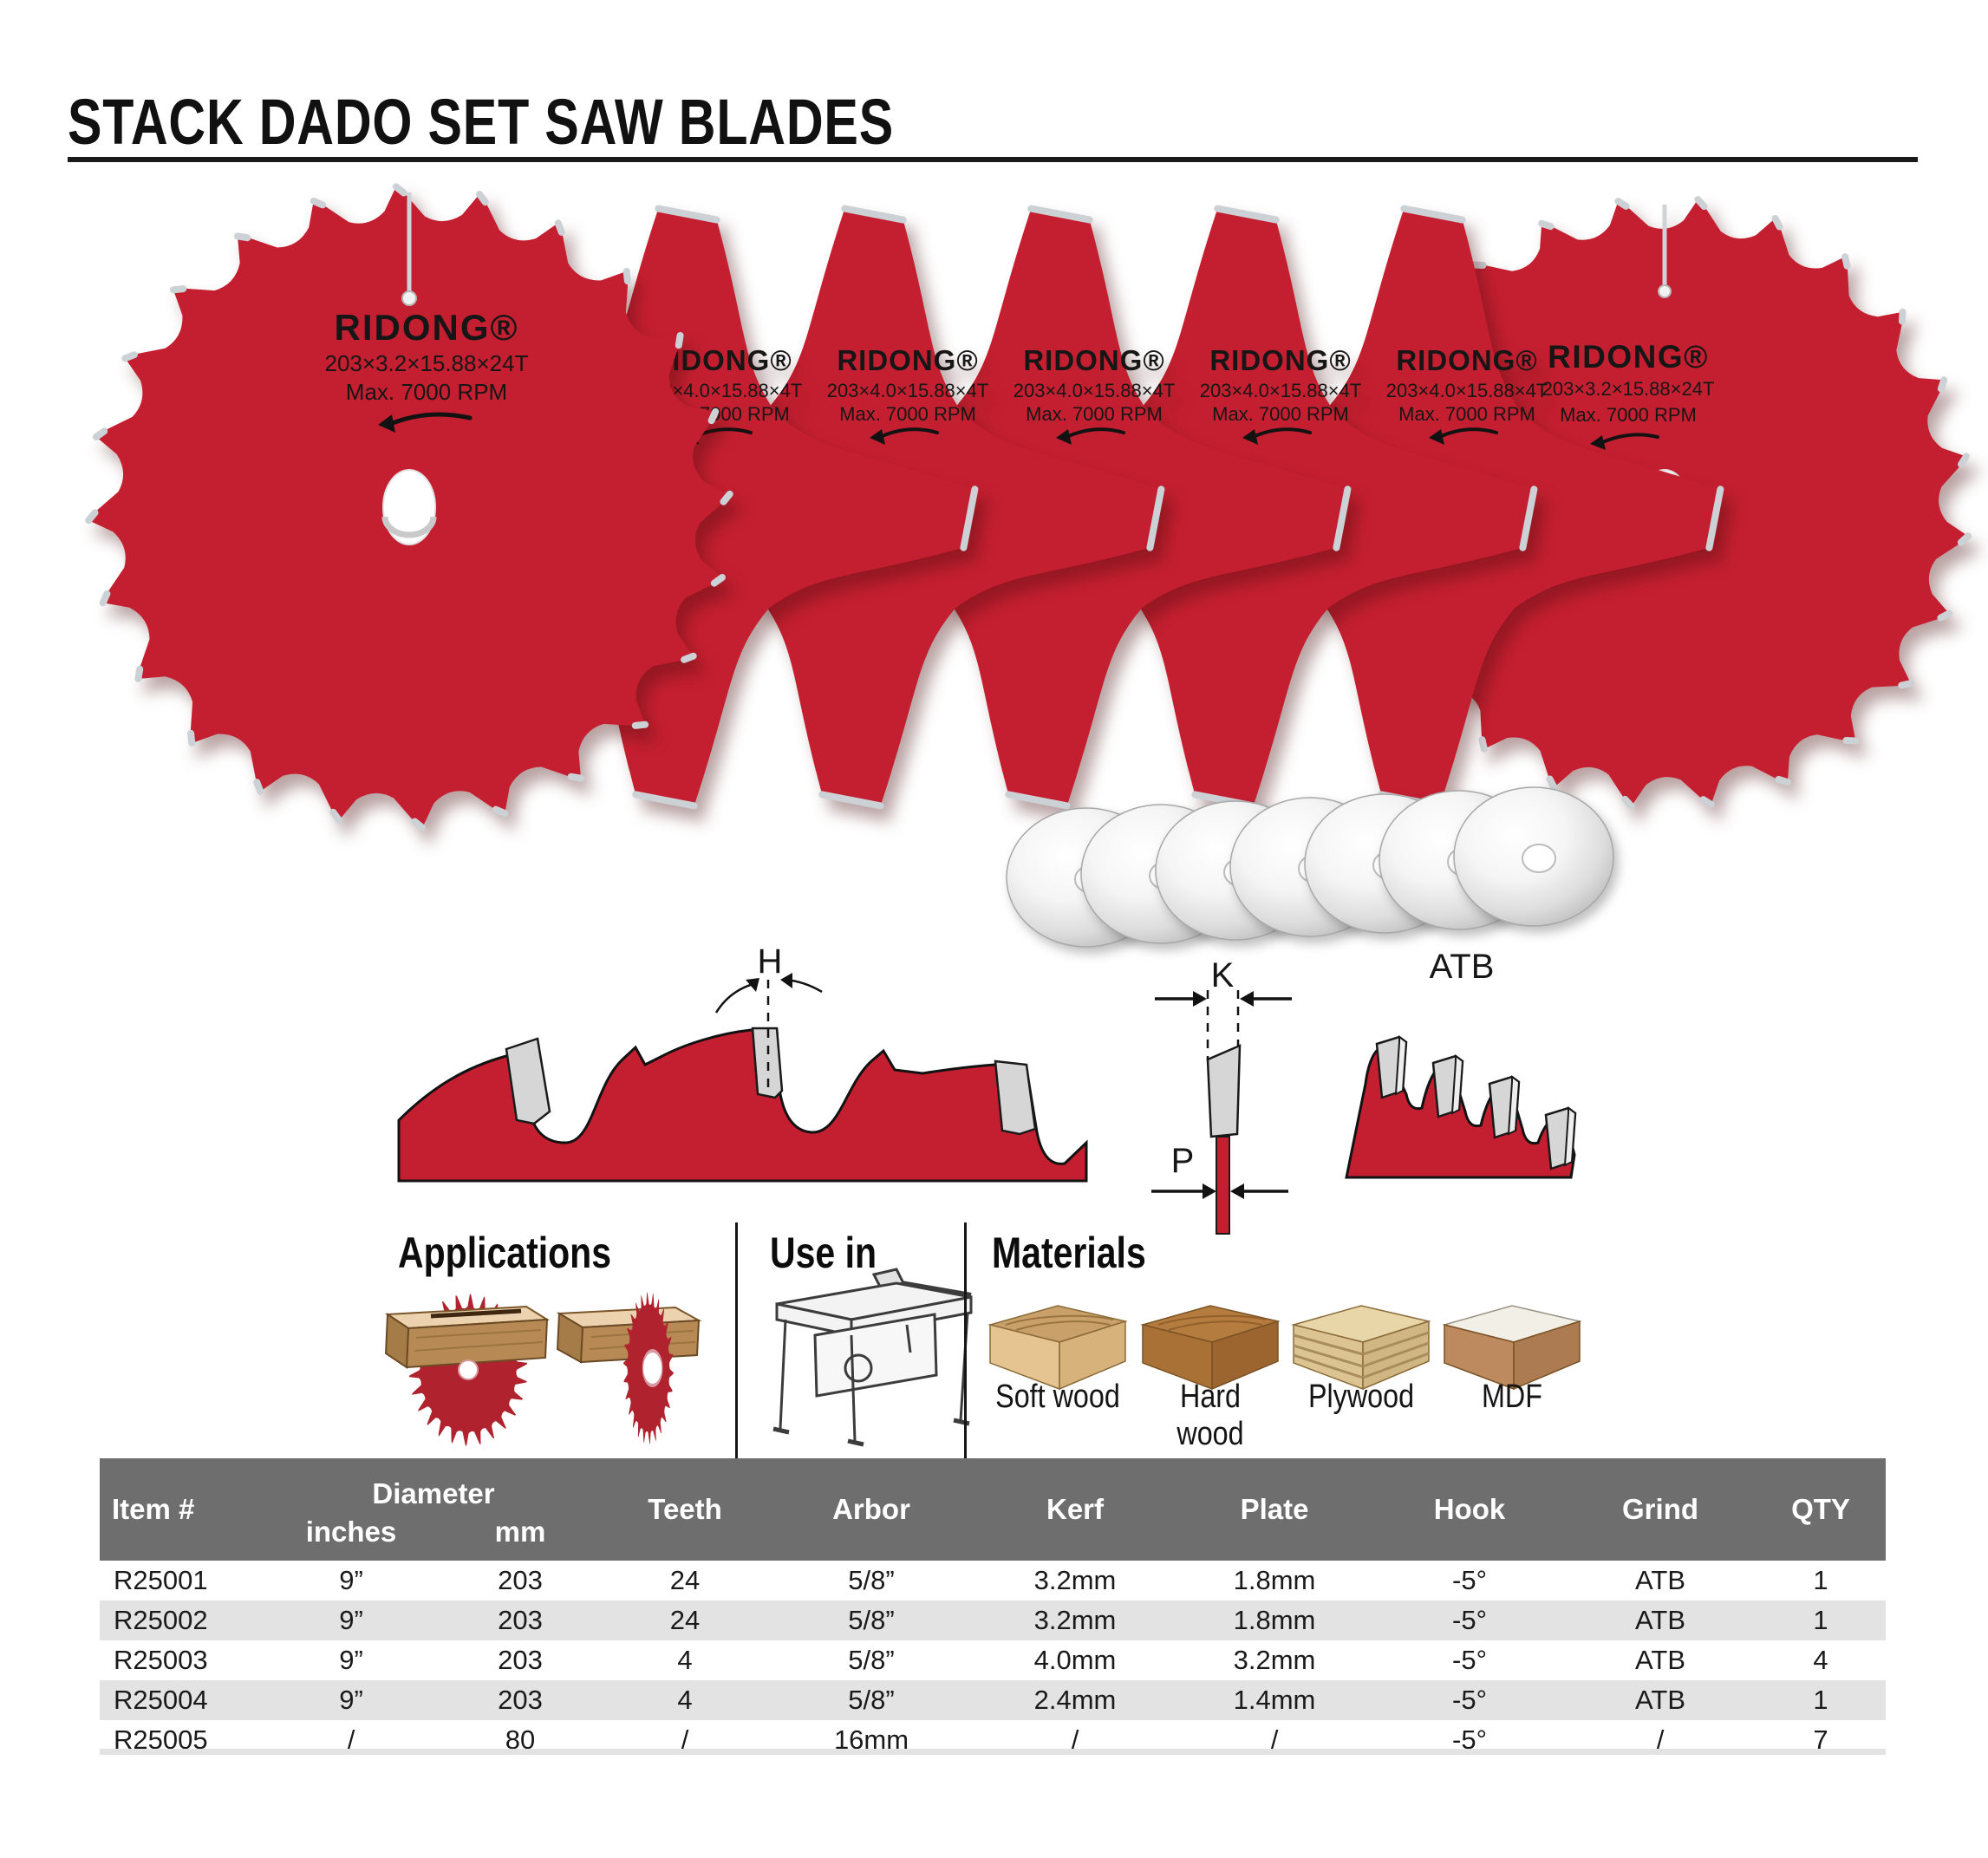 Image resolution: width=1988 pixels, height=1858 pixels. I want to click on atb-grind-diagram: ATB, so click(1461, 1063).